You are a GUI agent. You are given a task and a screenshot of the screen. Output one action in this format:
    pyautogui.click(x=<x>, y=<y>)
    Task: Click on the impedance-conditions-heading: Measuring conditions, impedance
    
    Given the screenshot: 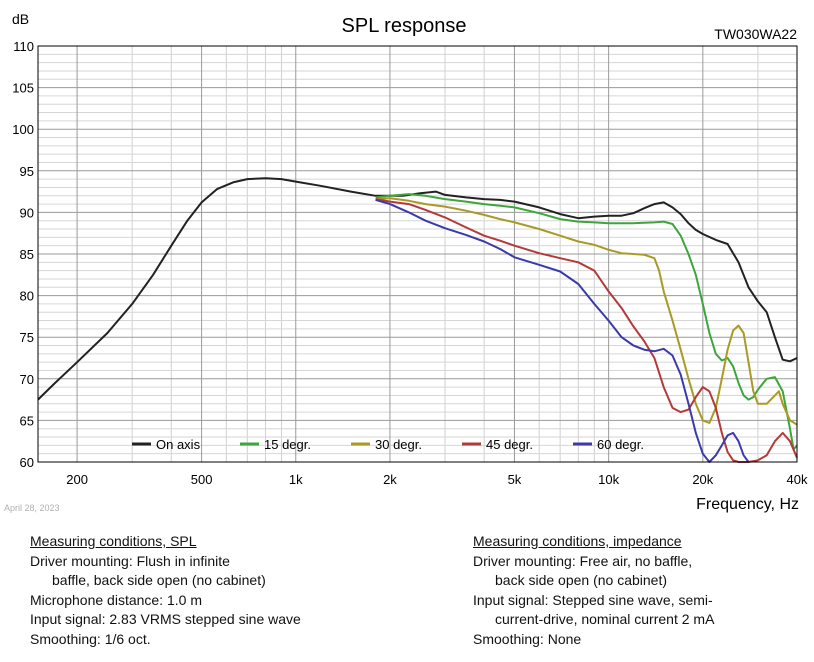 What is the action you would take?
    pyautogui.click(x=577, y=541)
    